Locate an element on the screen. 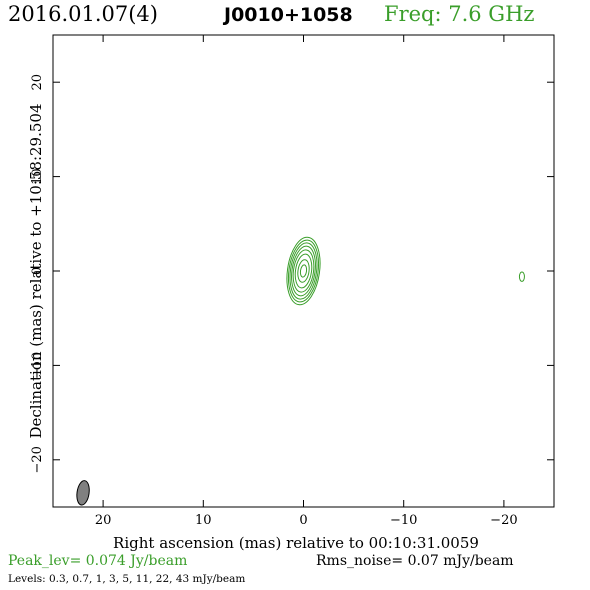 The image size is (590, 590). peak-level: Peak_lev= 0.074 Jy/beam is located at coordinates (98, 561).